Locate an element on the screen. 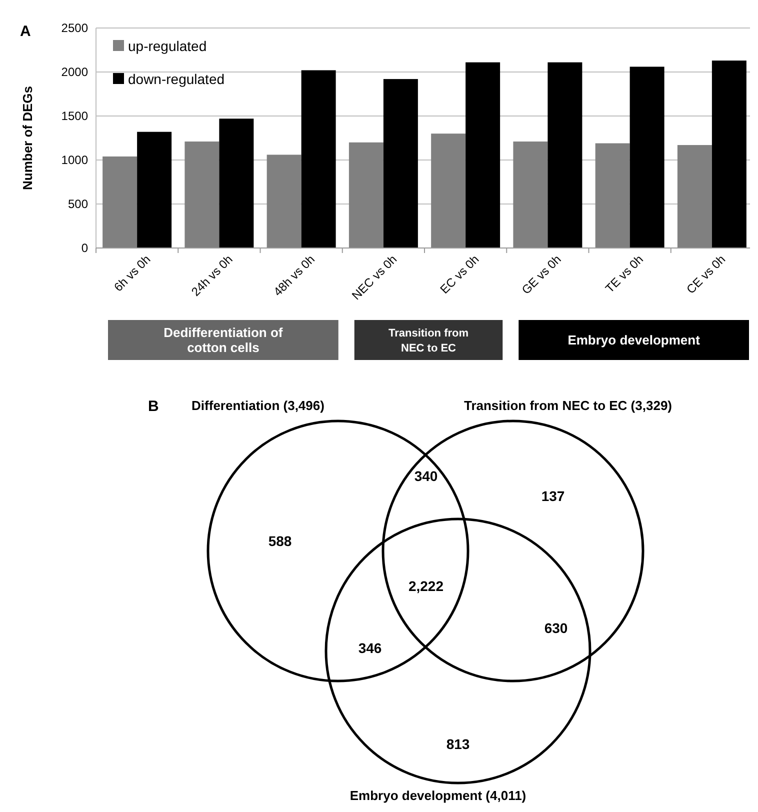 The image size is (758, 812). x-tick-label: GE vs 0h is located at coordinates (541, 275).